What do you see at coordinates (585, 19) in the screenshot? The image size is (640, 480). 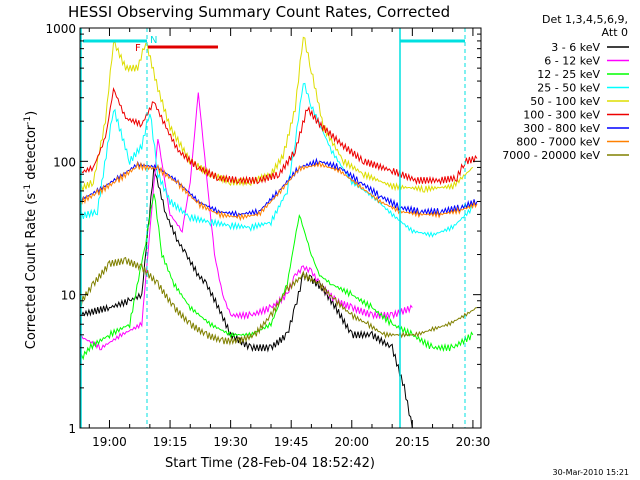 I see `legend-title-line-1: Det 1,3,4,5,6,9,` at bounding box center [585, 19].